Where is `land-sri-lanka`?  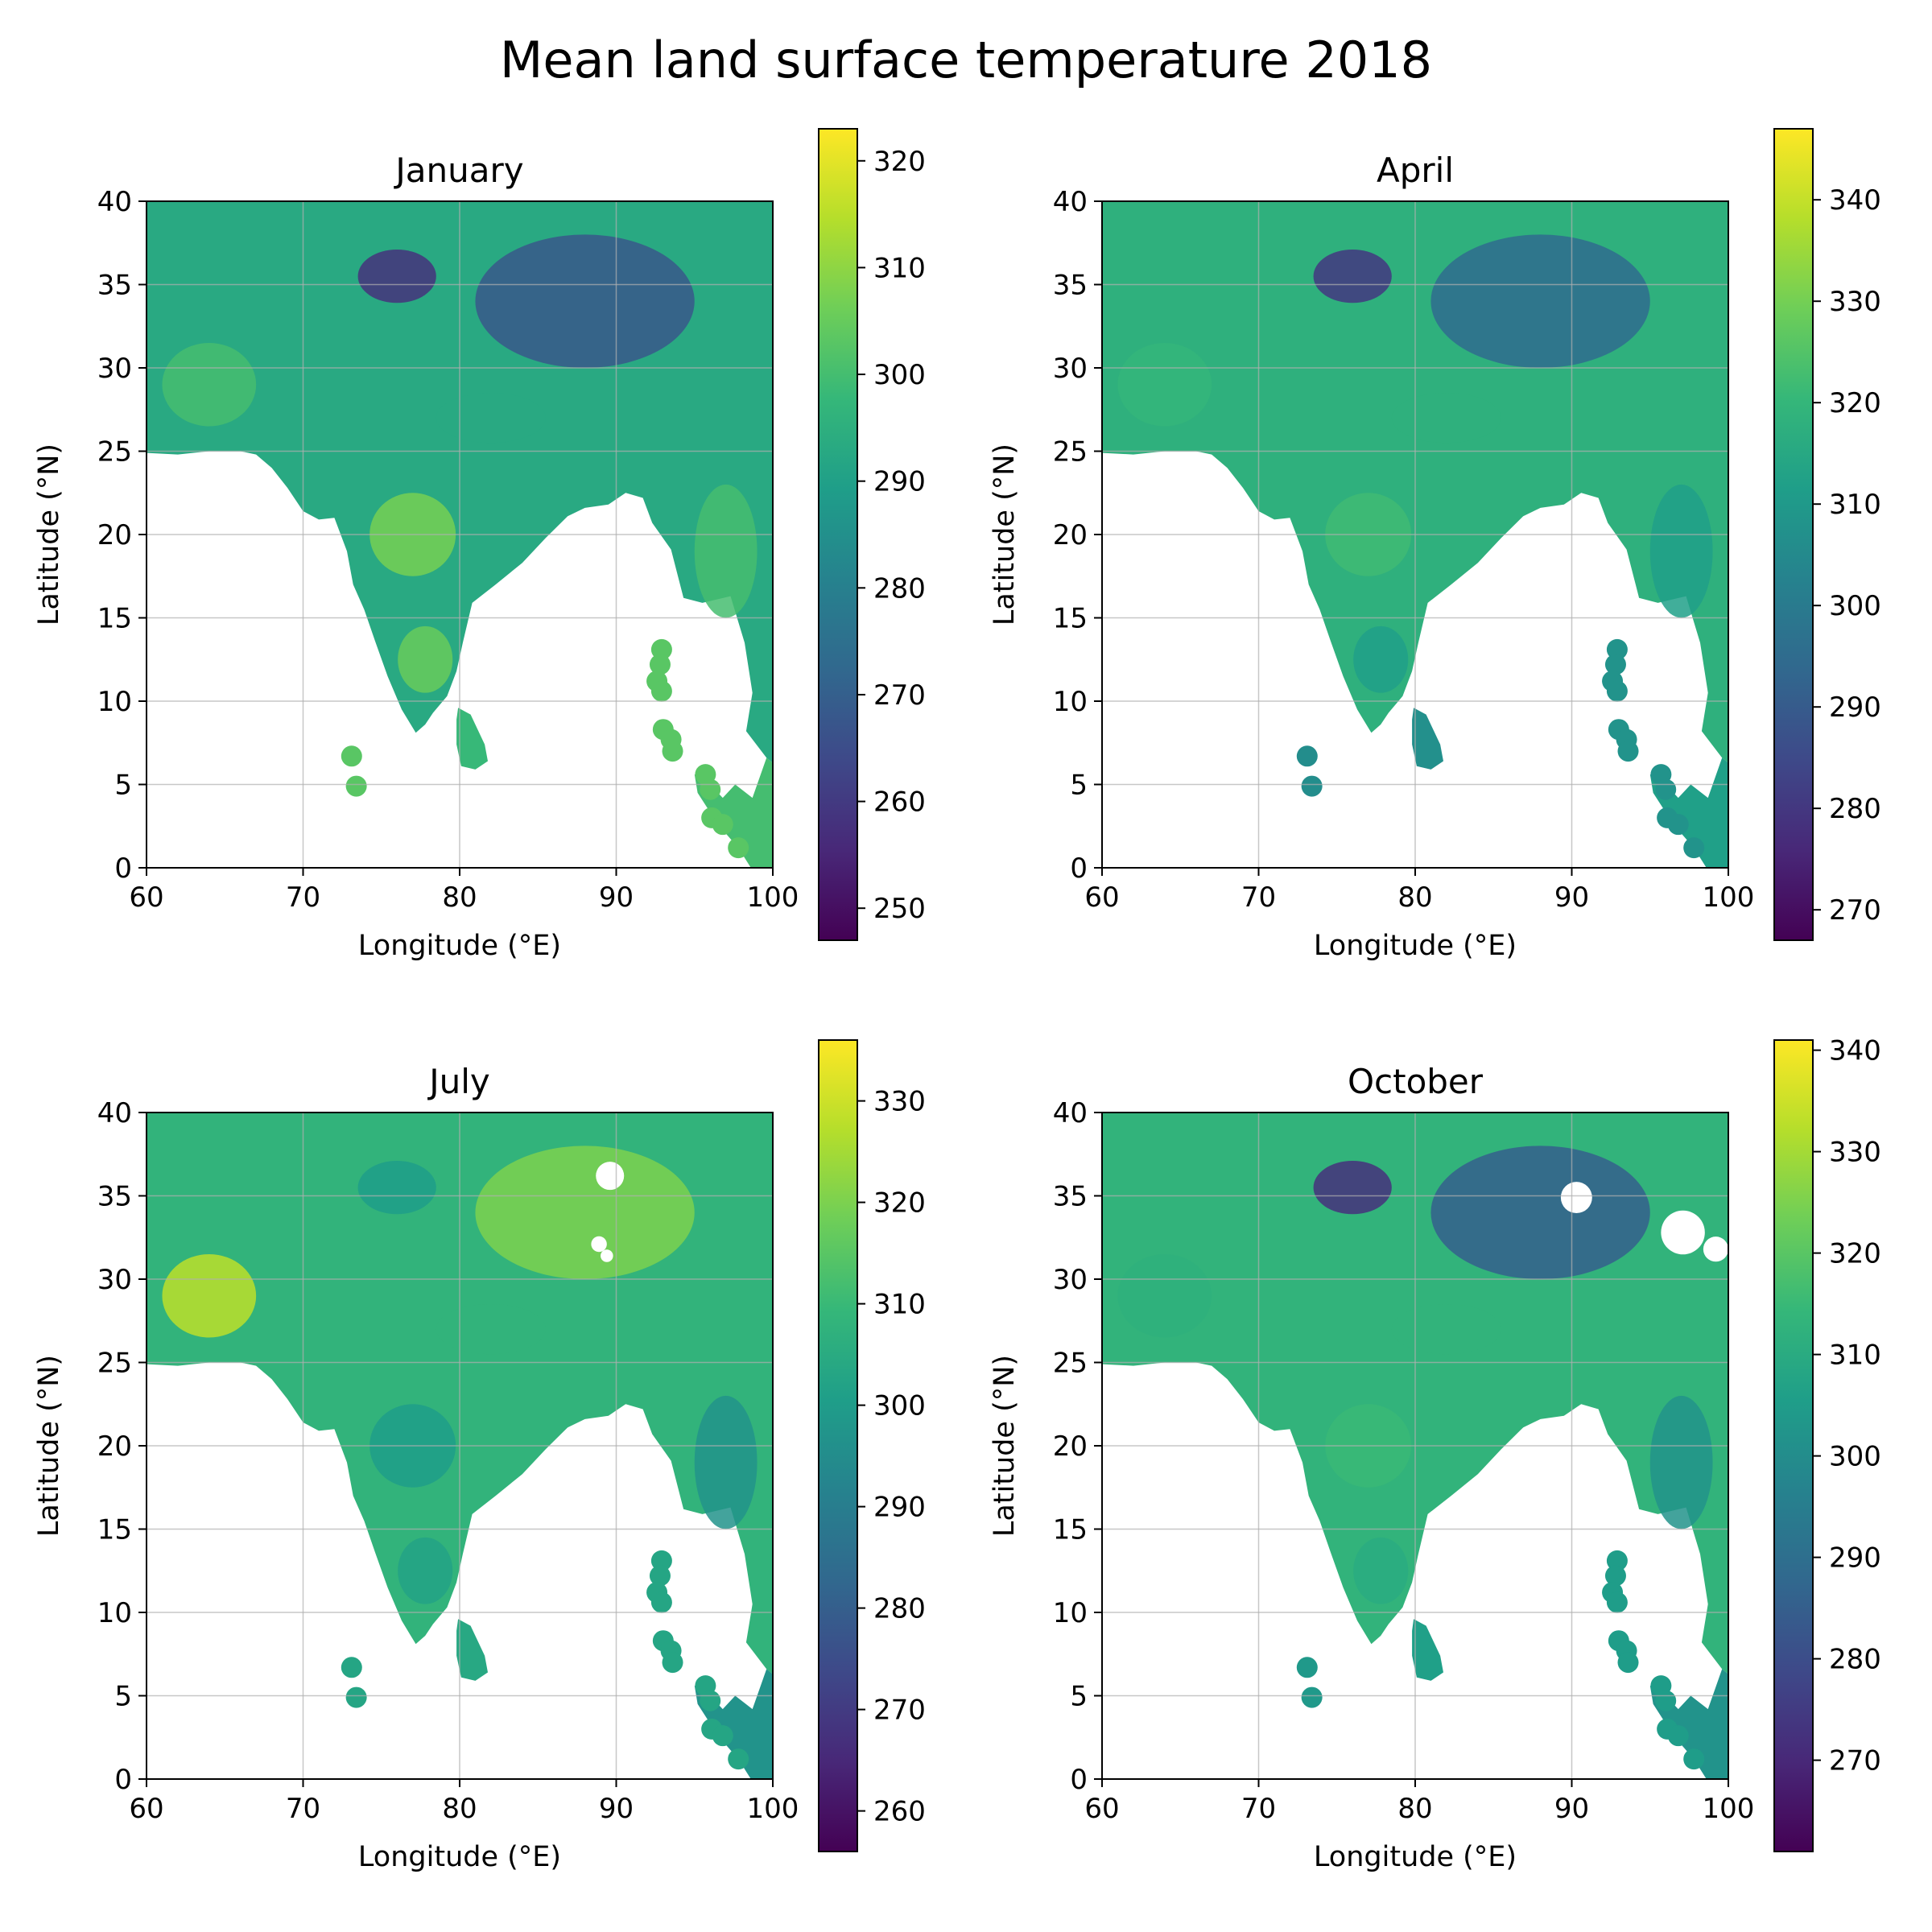 land-sri-lanka is located at coordinates (1427, 1650).